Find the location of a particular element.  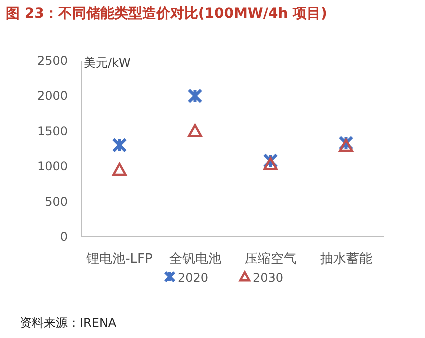

y-tick-label: 1500 is located at coordinates (52, 131).